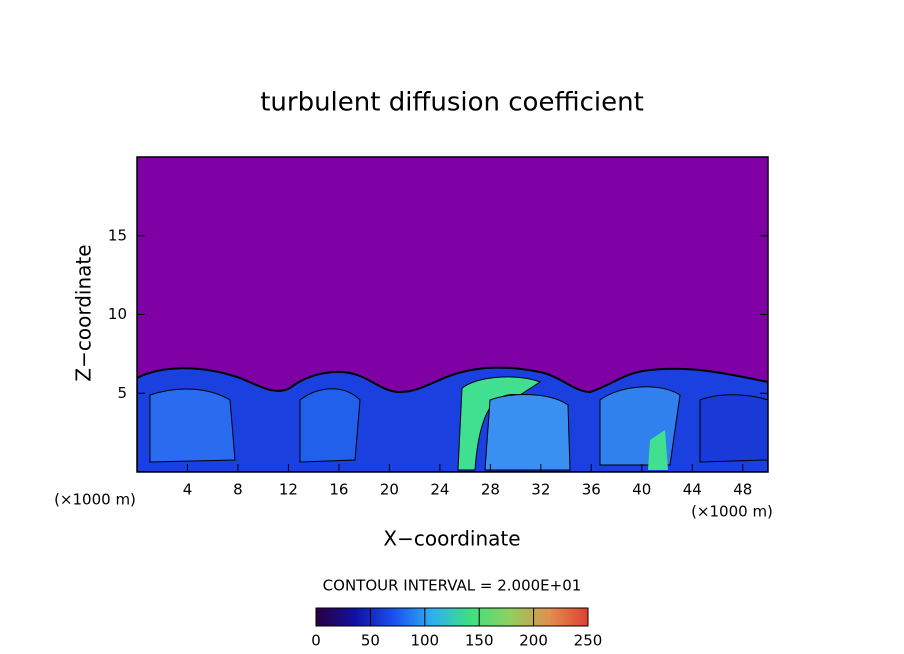 This screenshot has width=904, height=654. I want to click on x-tick-label: 40, so click(641, 490).